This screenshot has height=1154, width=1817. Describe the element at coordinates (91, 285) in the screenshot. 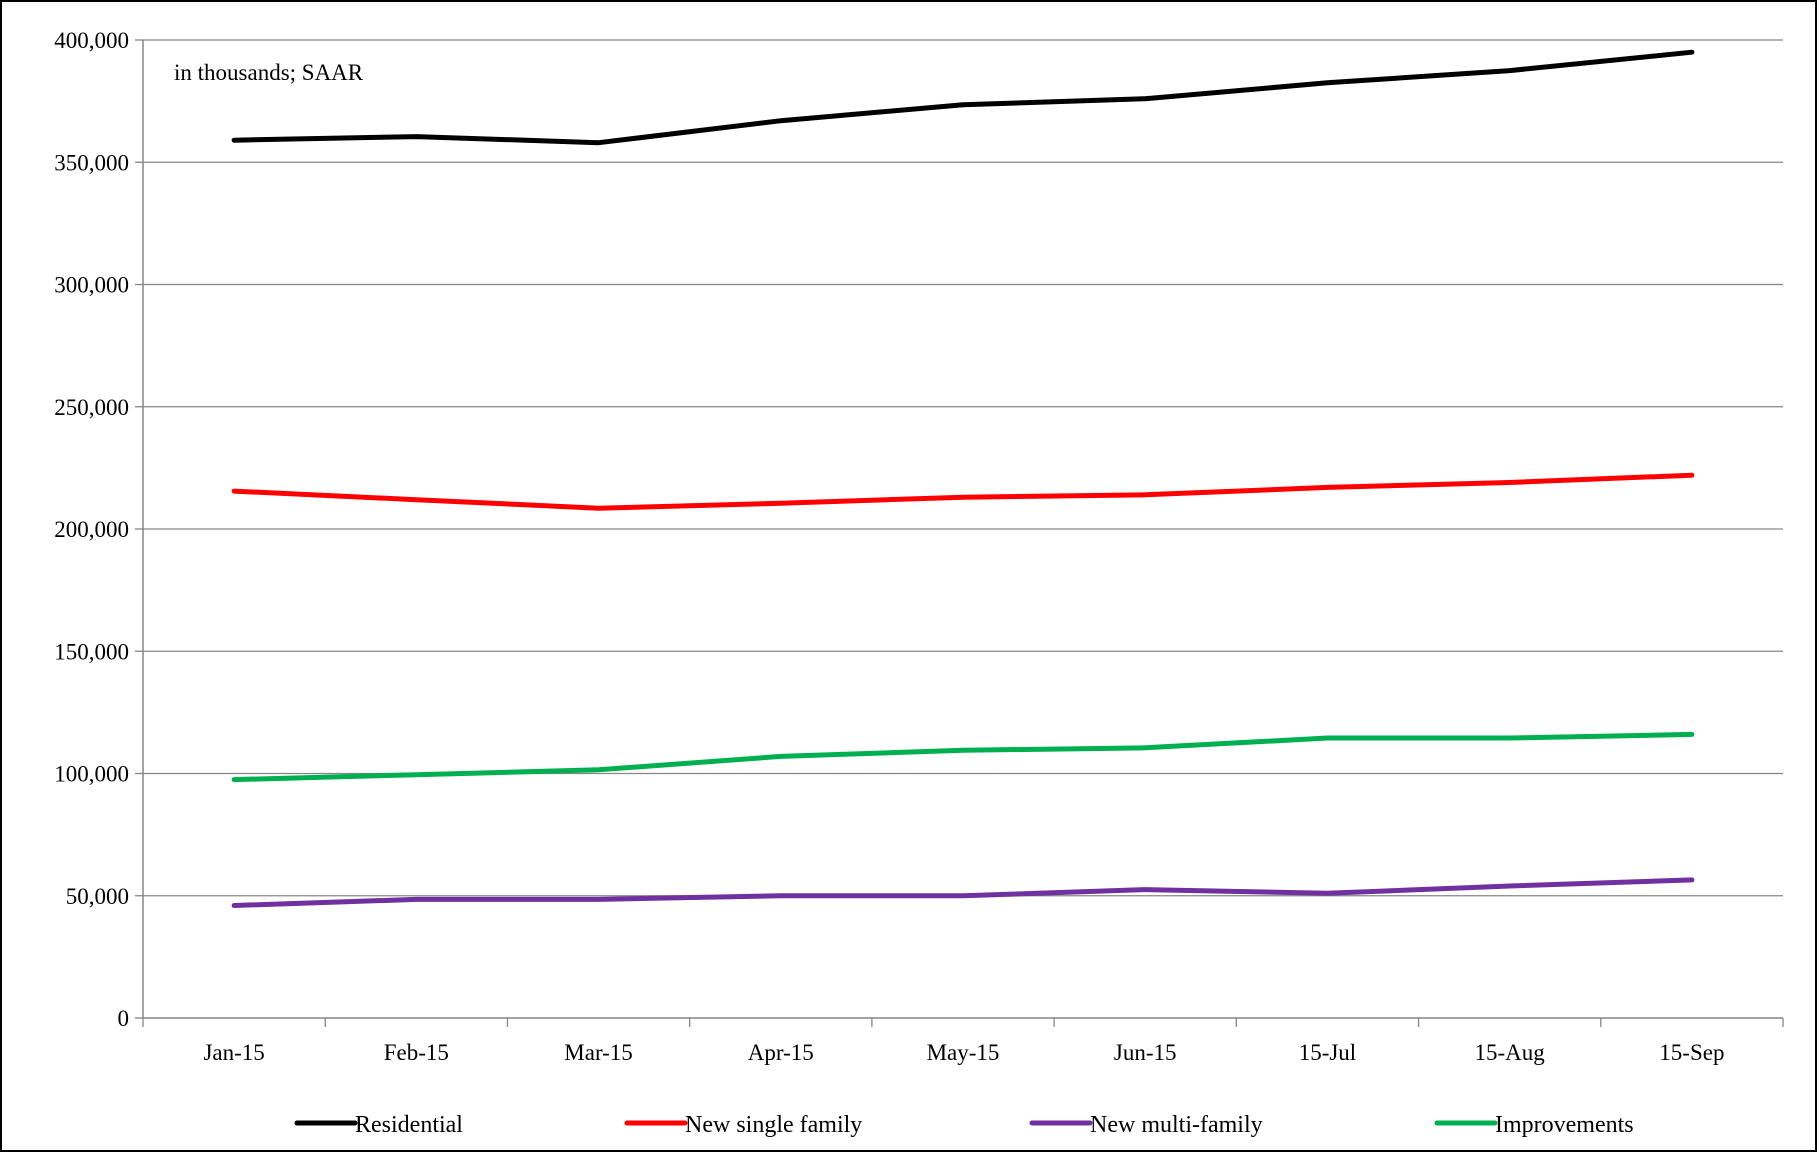

I see `y-tick-label: 300,000` at that location.